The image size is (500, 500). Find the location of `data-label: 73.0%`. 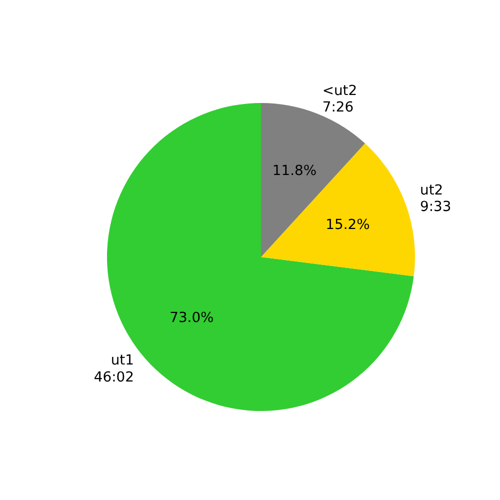

data-label: 73.0% is located at coordinates (192, 318).